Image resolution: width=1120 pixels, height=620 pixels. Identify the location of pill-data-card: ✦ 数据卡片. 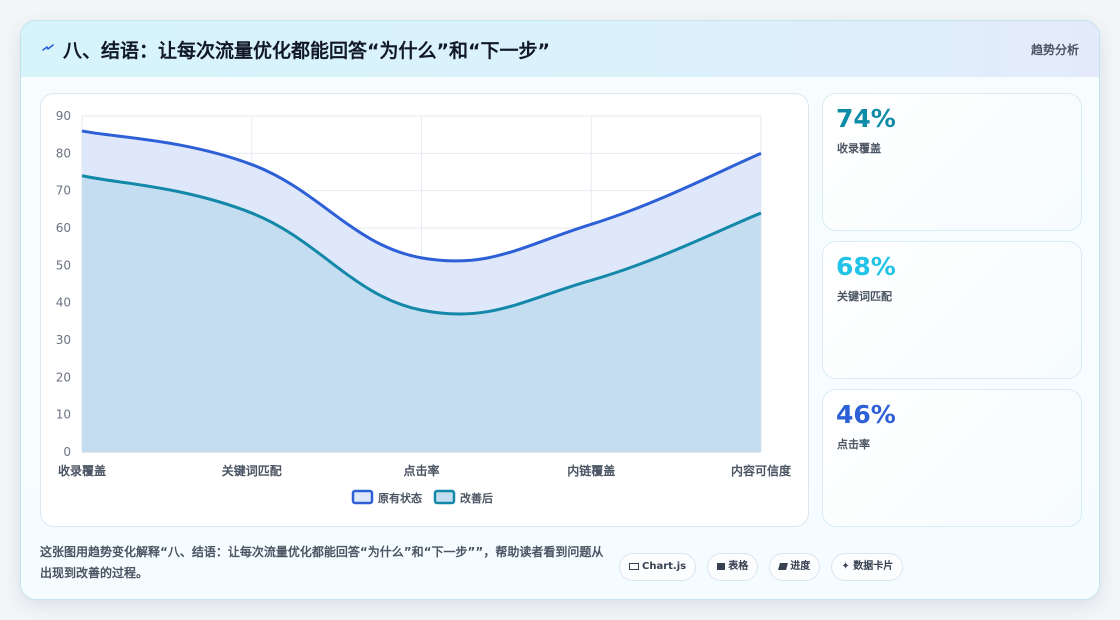
(867, 567).